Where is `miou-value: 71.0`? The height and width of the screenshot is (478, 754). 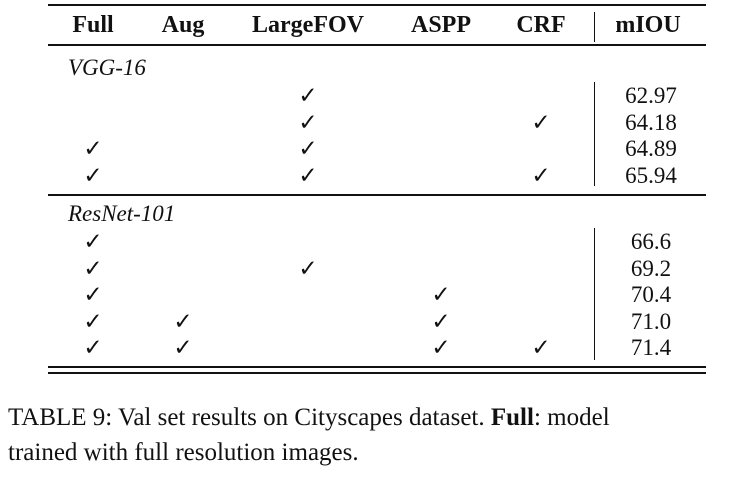 miou-value: 71.0 is located at coordinates (651, 321).